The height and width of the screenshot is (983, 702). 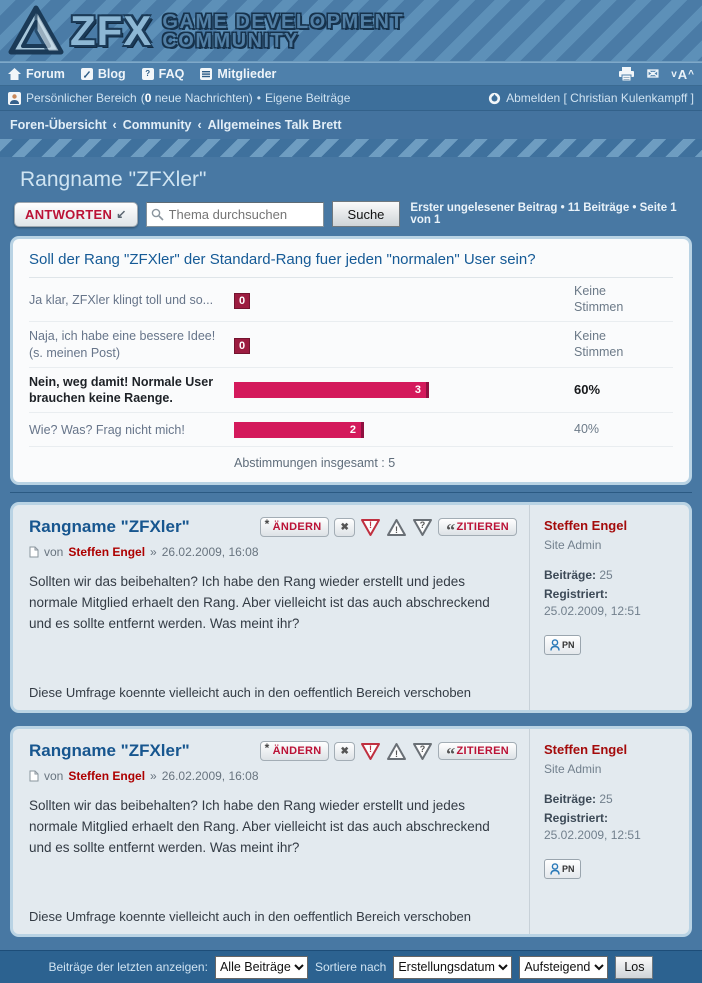 I want to click on sort-by-select: Erstellungsdatum, so click(x=453, y=967).